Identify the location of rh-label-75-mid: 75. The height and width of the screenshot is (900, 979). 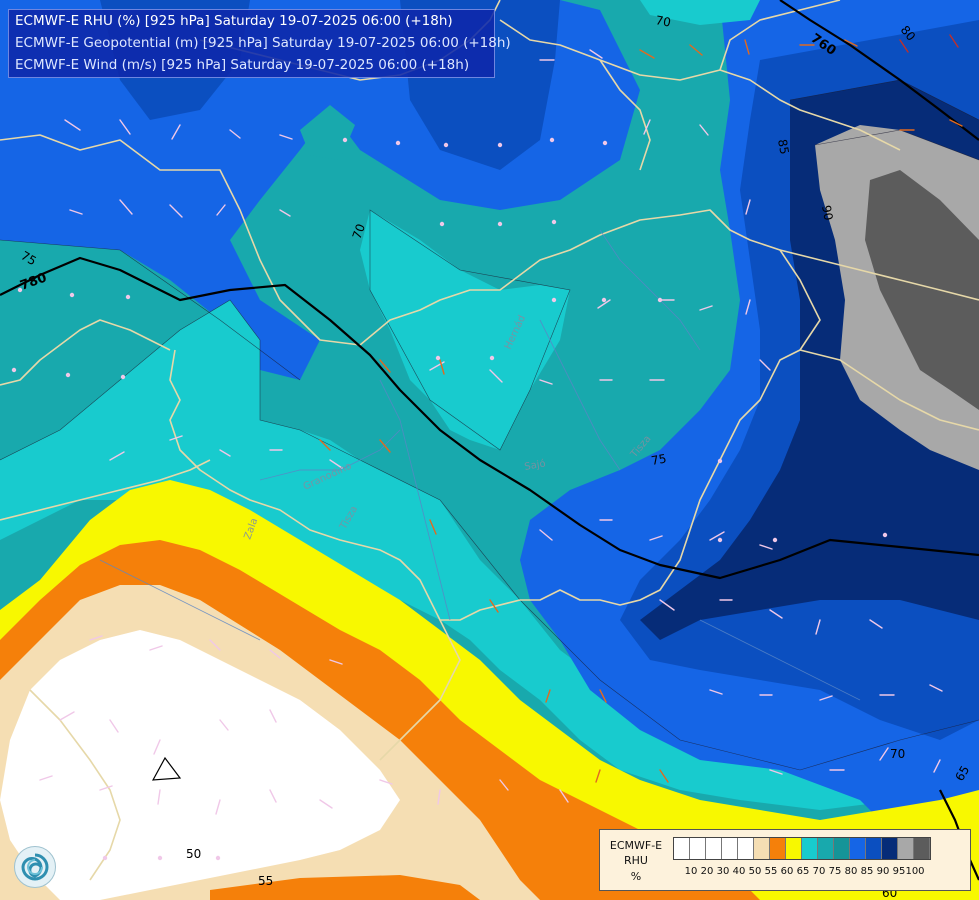
(658, 460).